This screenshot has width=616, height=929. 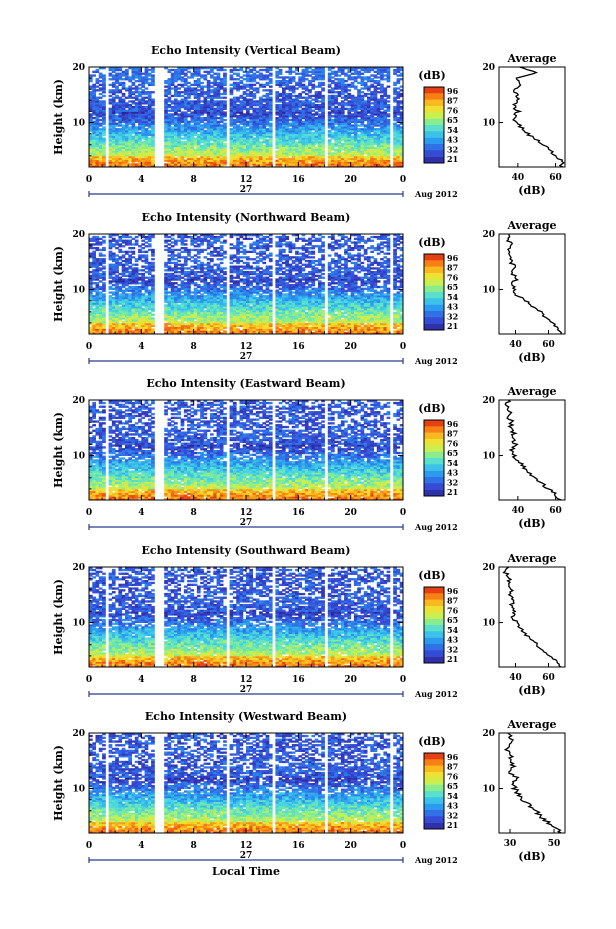 I want to click on x-axis-label: Local Time, so click(x=246, y=871).